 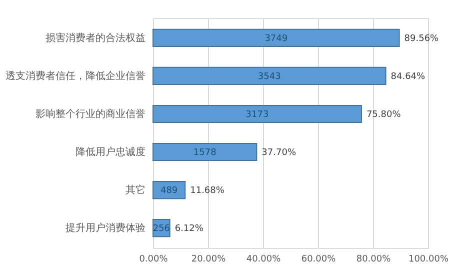 What do you see at coordinates (279, 153) in the screenshot?
I see `data-label: 37.70%` at bounding box center [279, 153].